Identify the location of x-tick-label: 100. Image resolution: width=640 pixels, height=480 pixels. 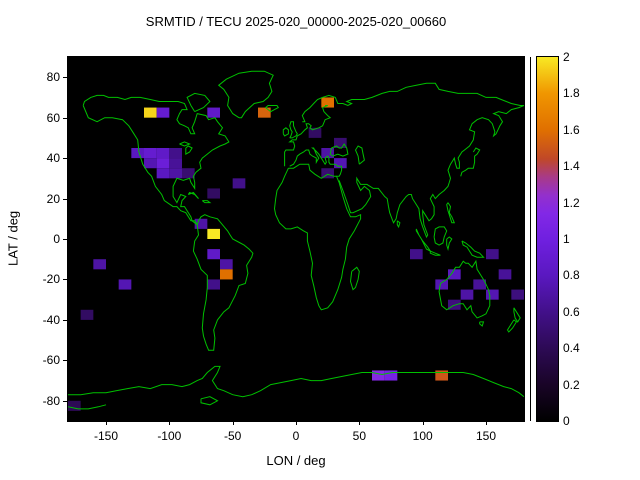
(422, 436).